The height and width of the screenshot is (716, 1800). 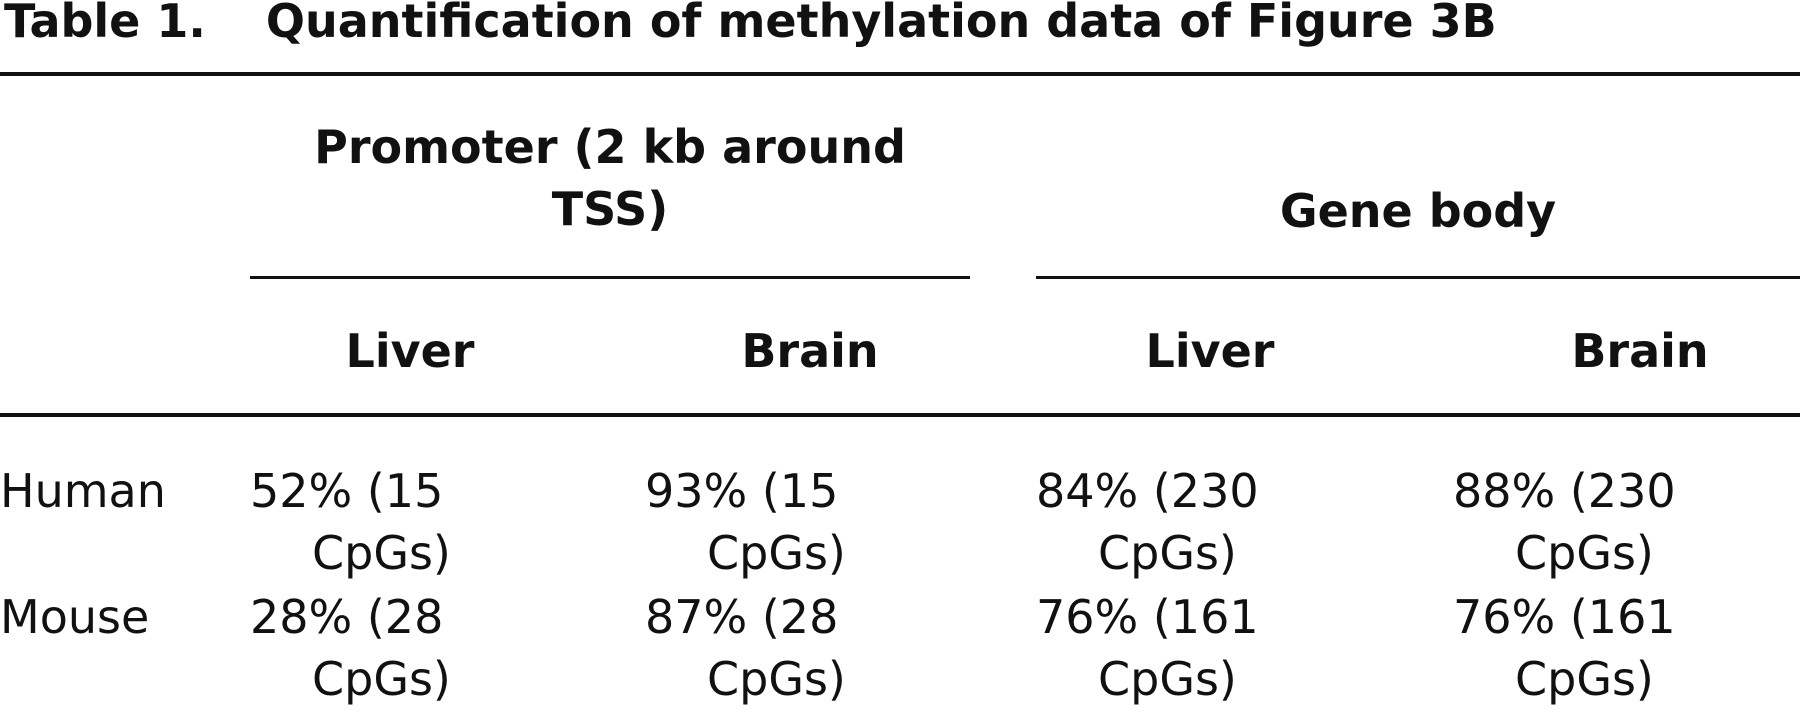 What do you see at coordinates (105, 24) in the screenshot?
I see `table-number: Table 1.` at bounding box center [105, 24].